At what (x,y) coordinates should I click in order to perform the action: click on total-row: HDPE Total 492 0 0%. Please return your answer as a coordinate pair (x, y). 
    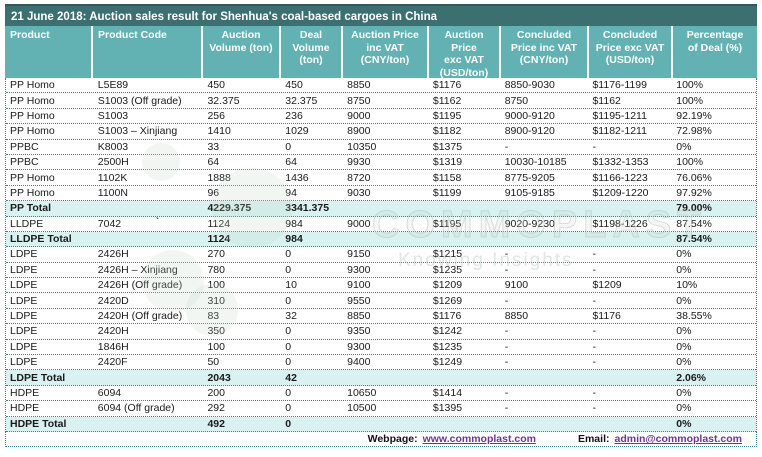
    Looking at the image, I should click on (381, 424).